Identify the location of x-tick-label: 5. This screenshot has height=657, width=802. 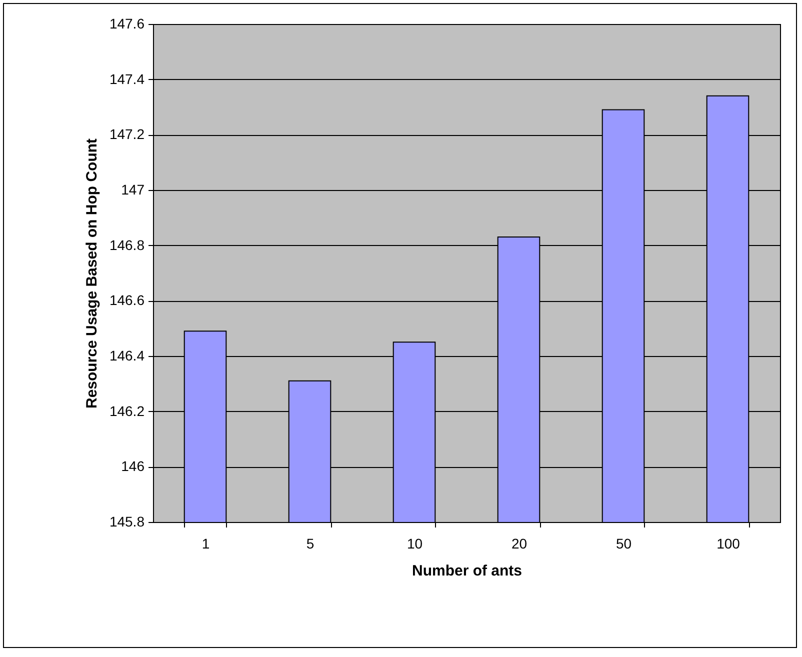
(310, 544).